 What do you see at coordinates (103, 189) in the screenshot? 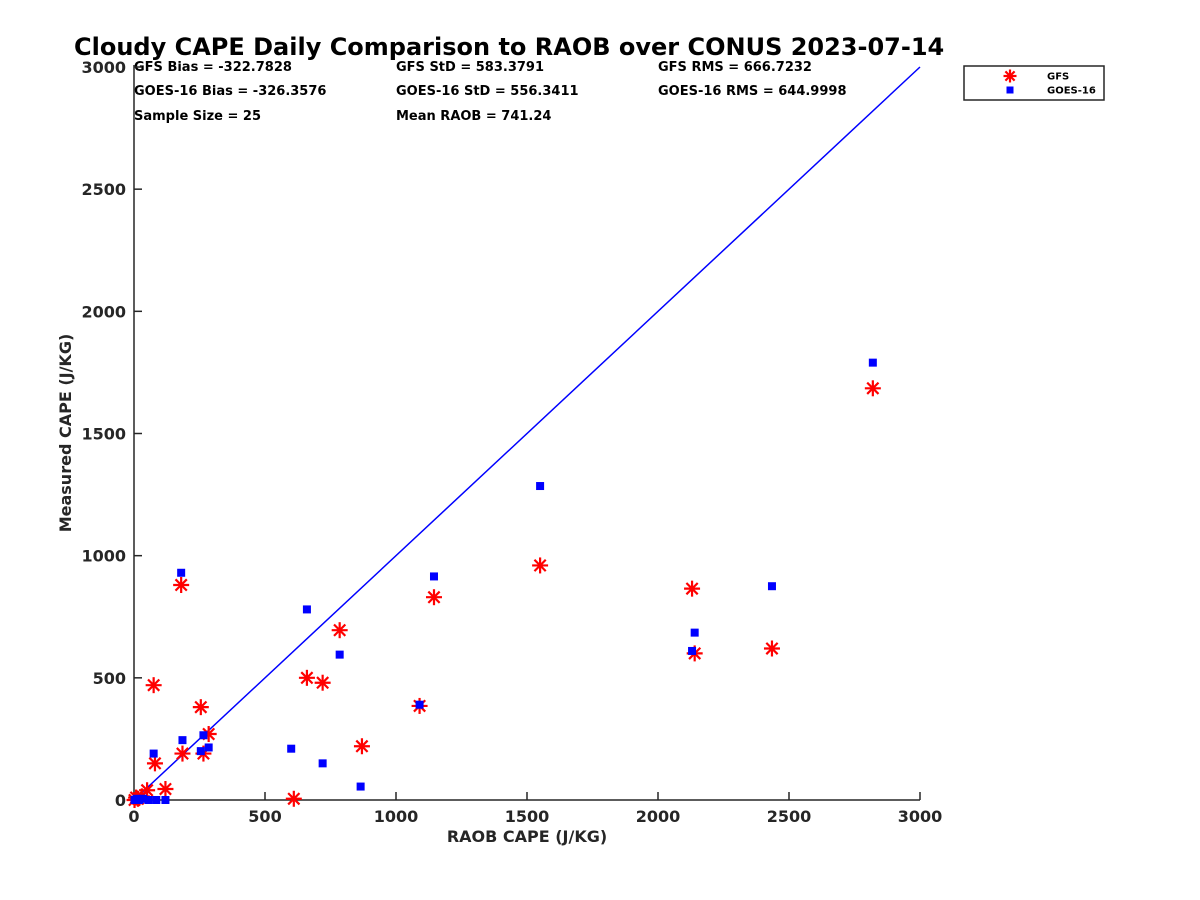
I see `y-tick-label: 2500` at bounding box center [103, 189].